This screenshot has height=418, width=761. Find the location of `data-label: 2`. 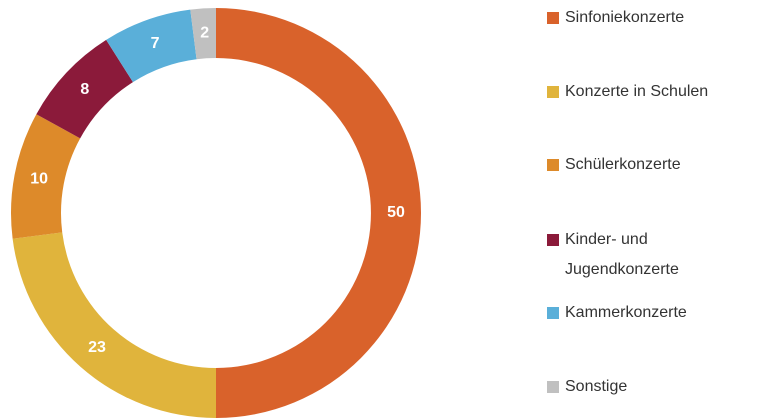

data-label: 2 is located at coordinates (204, 33).